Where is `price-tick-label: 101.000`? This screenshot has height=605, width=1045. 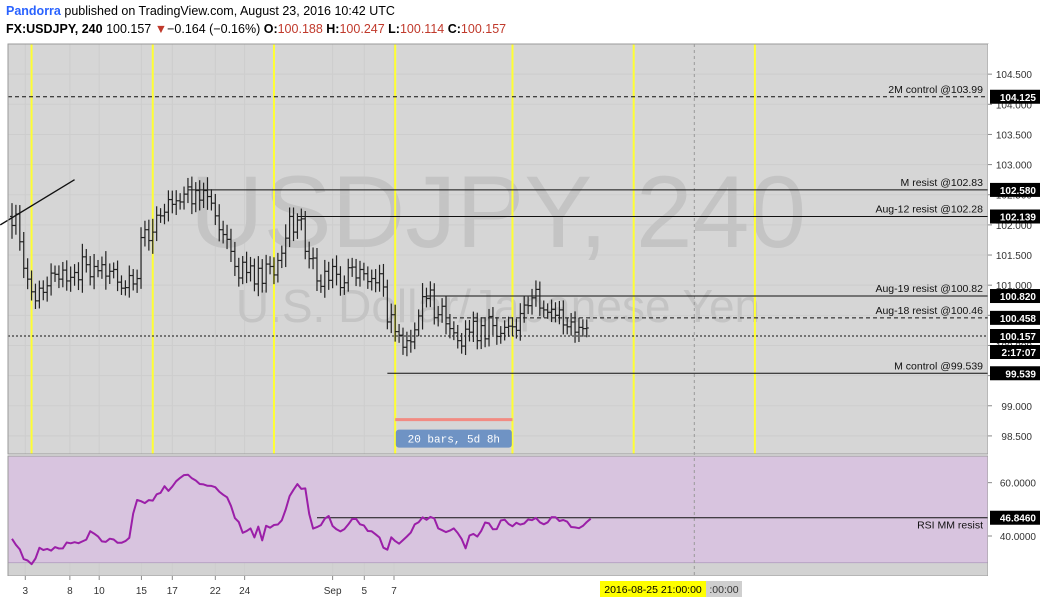
price-tick-label: 101.000 is located at coordinates (1014, 286).